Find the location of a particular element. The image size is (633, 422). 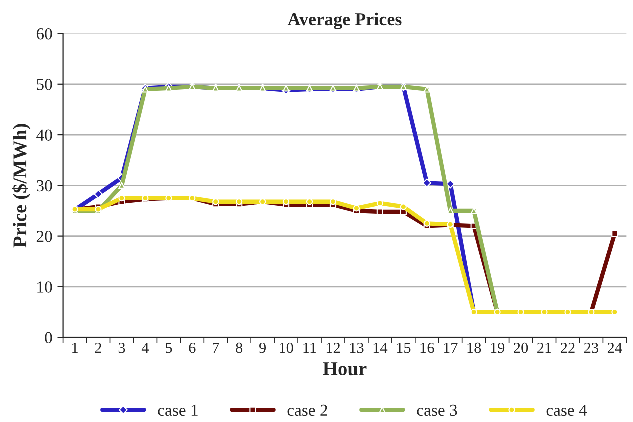

y-tick-label: 40 is located at coordinates (44, 135).